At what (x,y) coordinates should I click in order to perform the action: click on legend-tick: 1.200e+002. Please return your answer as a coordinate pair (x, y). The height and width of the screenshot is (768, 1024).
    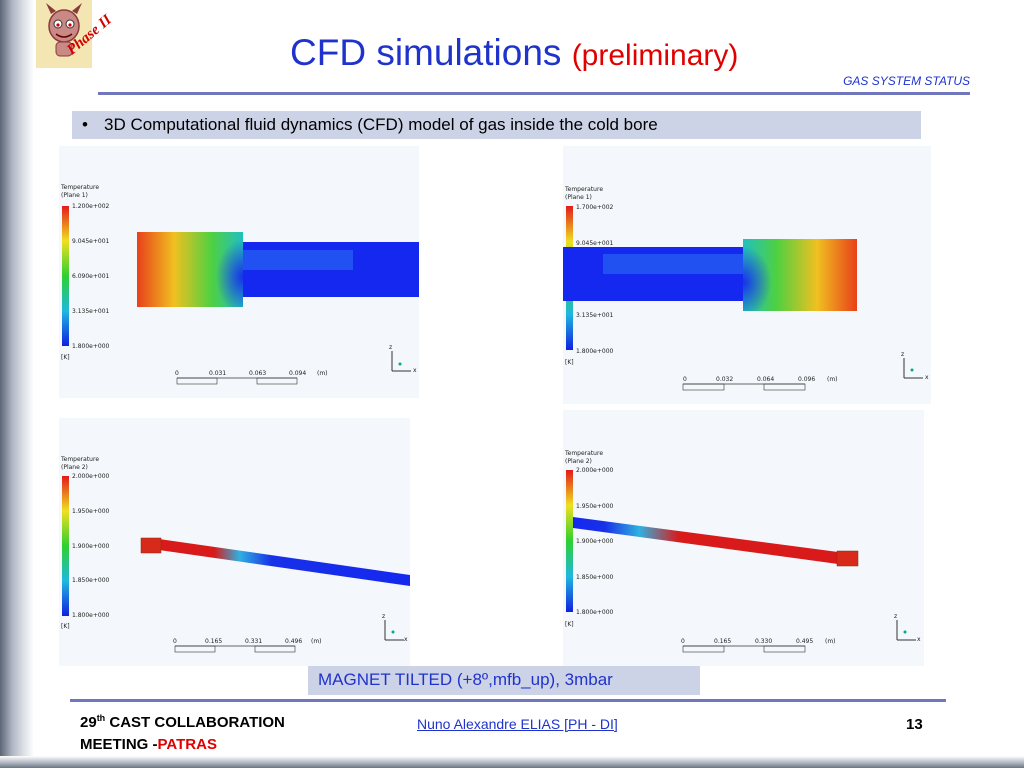
    Looking at the image, I should click on (91, 206).